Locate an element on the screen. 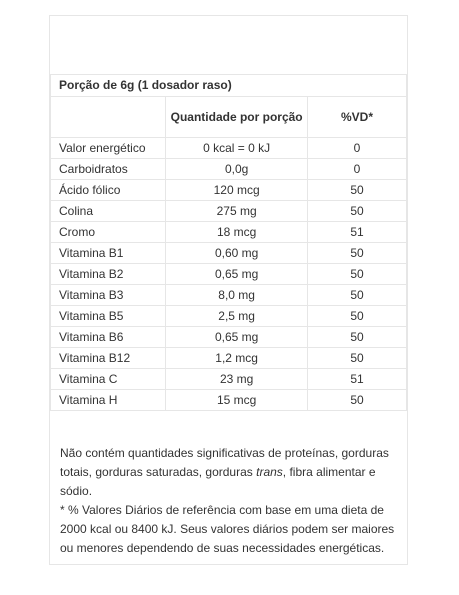  nutrient-name: Ácido fólico is located at coordinates (108, 190).